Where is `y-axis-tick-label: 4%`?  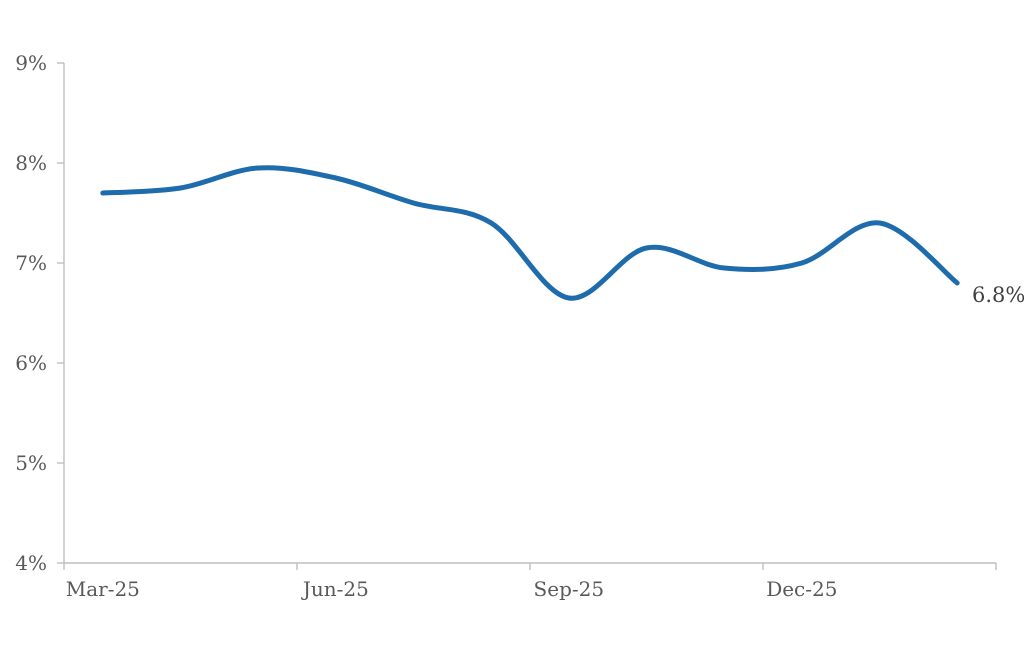
y-axis-tick-label: 4% is located at coordinates (31, 563).